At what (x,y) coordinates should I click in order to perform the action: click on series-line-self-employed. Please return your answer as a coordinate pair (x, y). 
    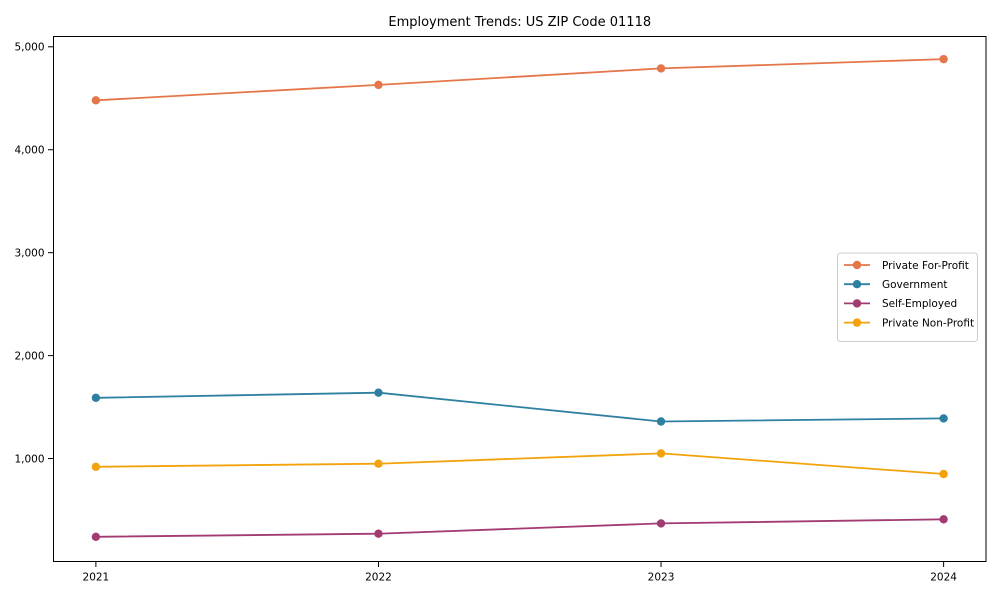
    Looking at the image, I should click on (519, 528).